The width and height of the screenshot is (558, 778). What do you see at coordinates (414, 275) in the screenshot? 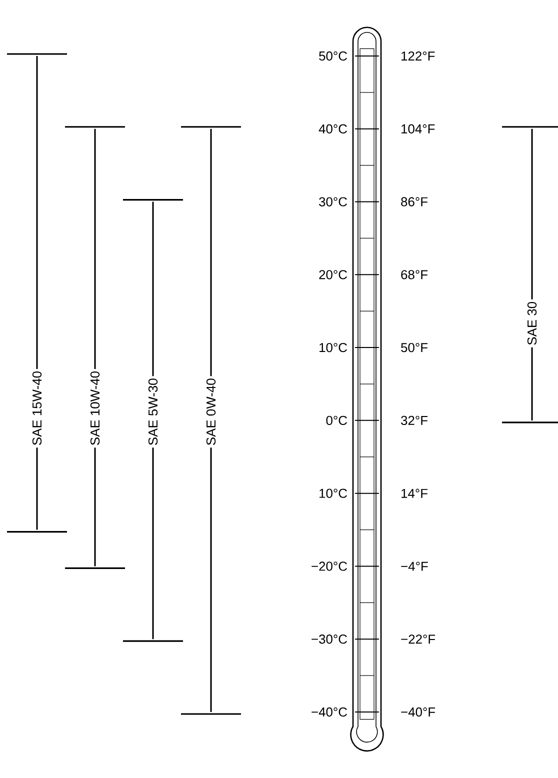
I see `y-tick-label: 68°F` at bounding box center [414, 275].